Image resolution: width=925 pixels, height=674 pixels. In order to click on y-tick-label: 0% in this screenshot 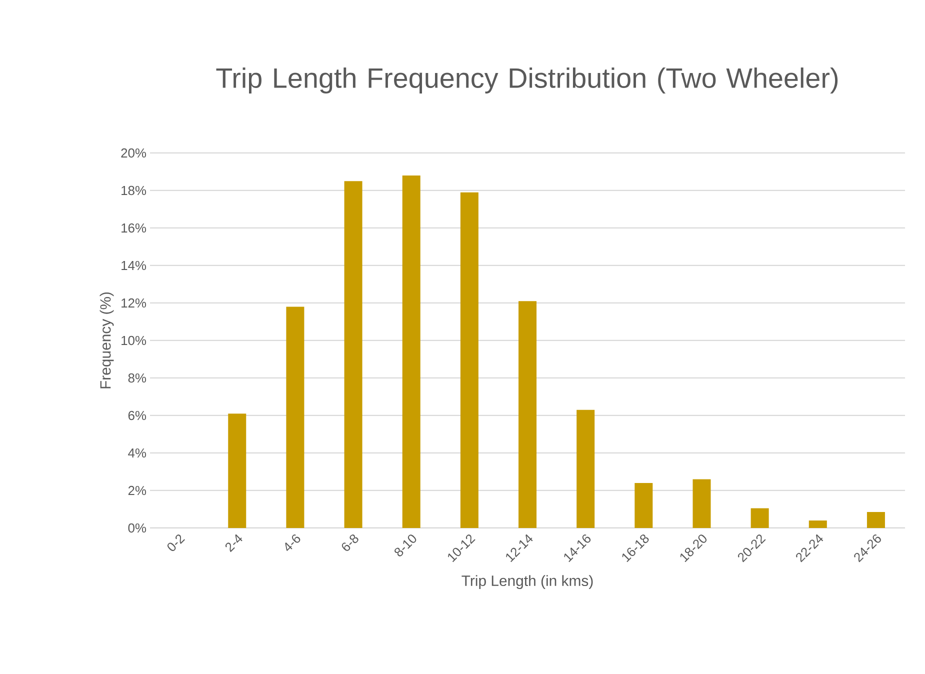, I will do `click(137, 528)`.